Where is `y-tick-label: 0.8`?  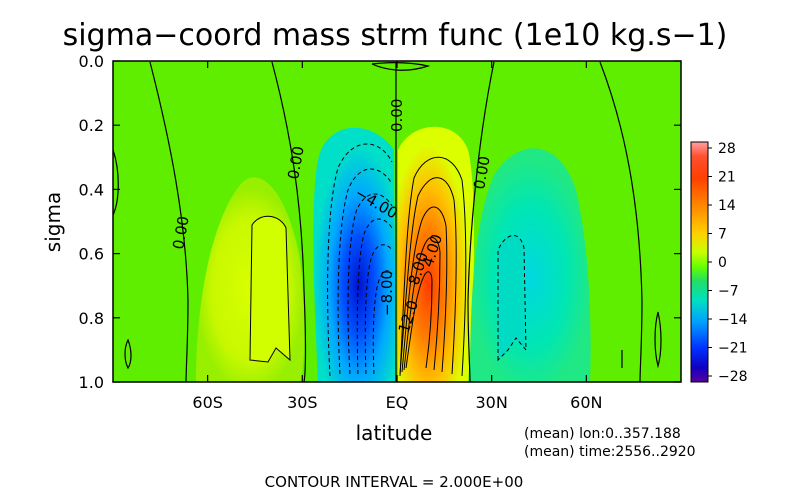 y-tick-label: 0.8 is located at coordinates (91, 318).